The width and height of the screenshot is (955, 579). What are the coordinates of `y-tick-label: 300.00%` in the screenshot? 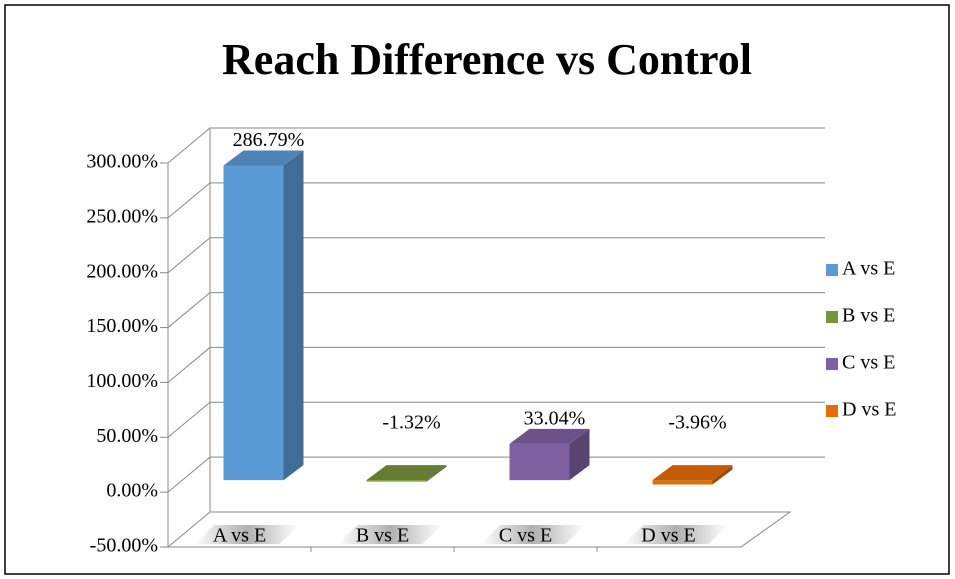 It's located at (122, 162).